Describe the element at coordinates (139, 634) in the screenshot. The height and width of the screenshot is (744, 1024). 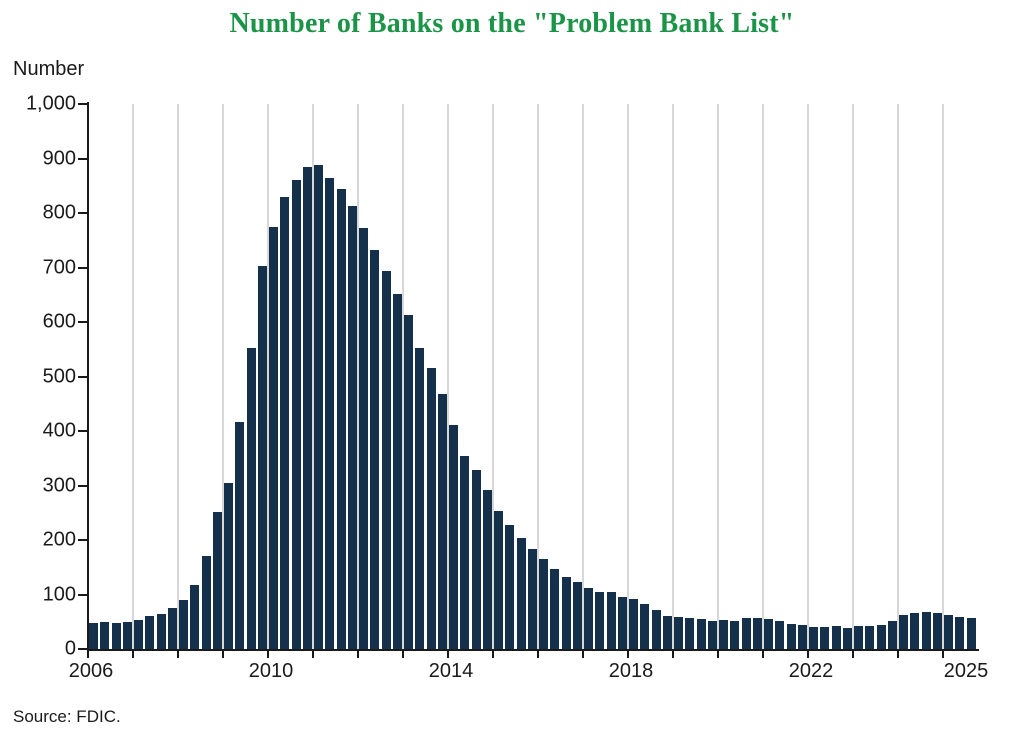
I see `bar-2007Q1` at that location.